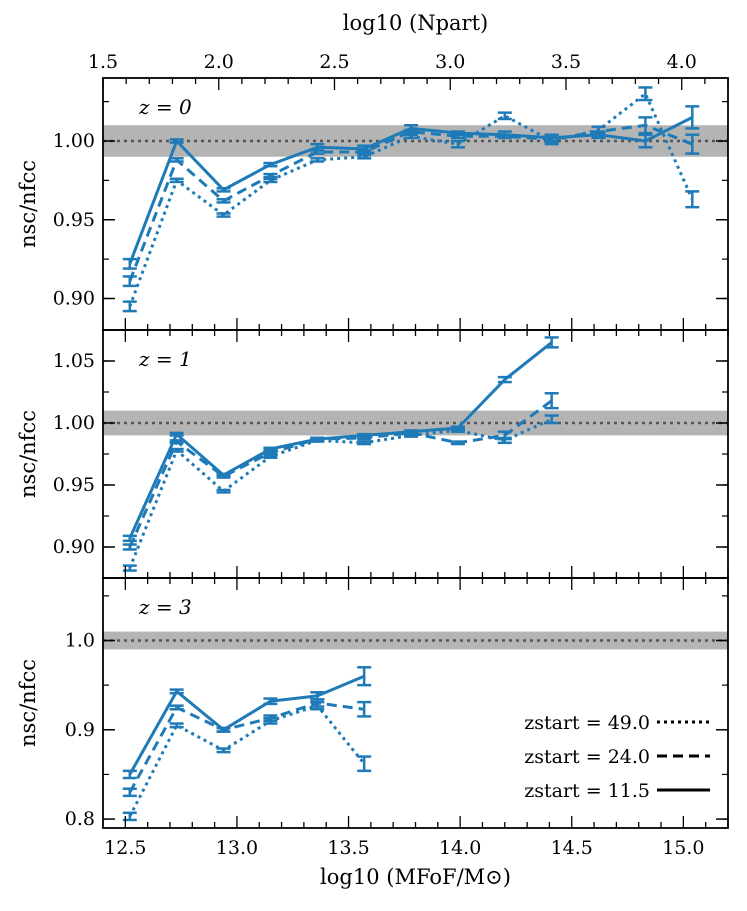 The height and width of the screenshot is (911, 747). I want to click on panel-1-ylabel: nsc/nfcc, so click(28, 204).